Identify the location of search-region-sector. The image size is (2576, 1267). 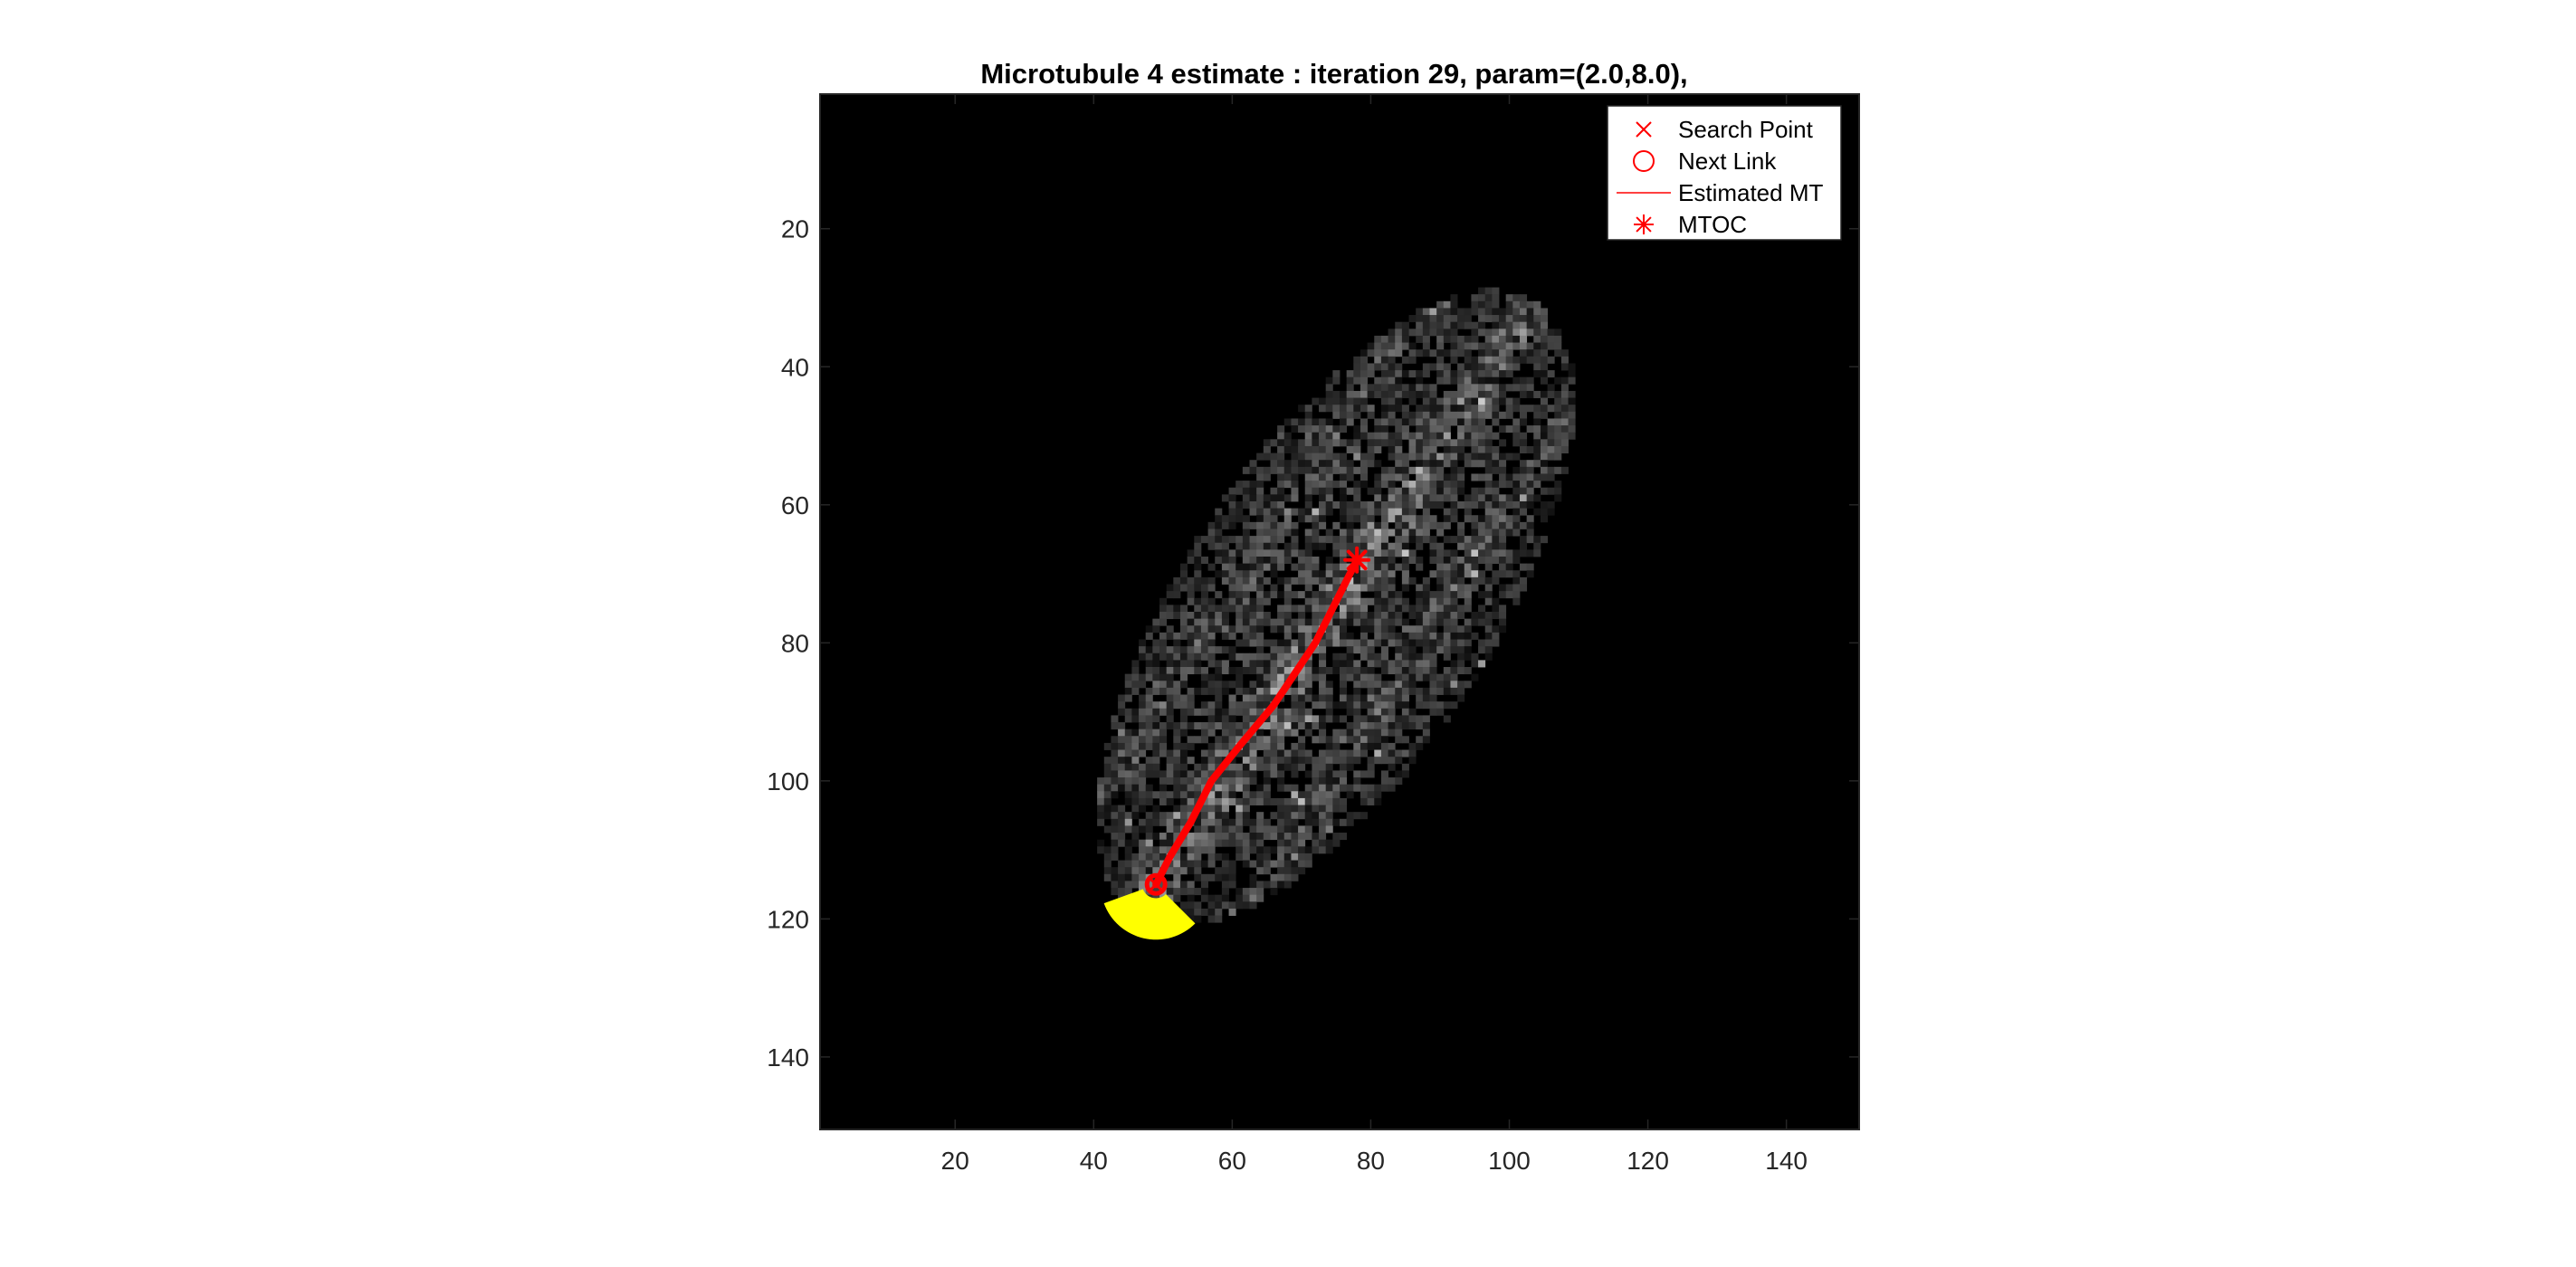
(1149, 915).